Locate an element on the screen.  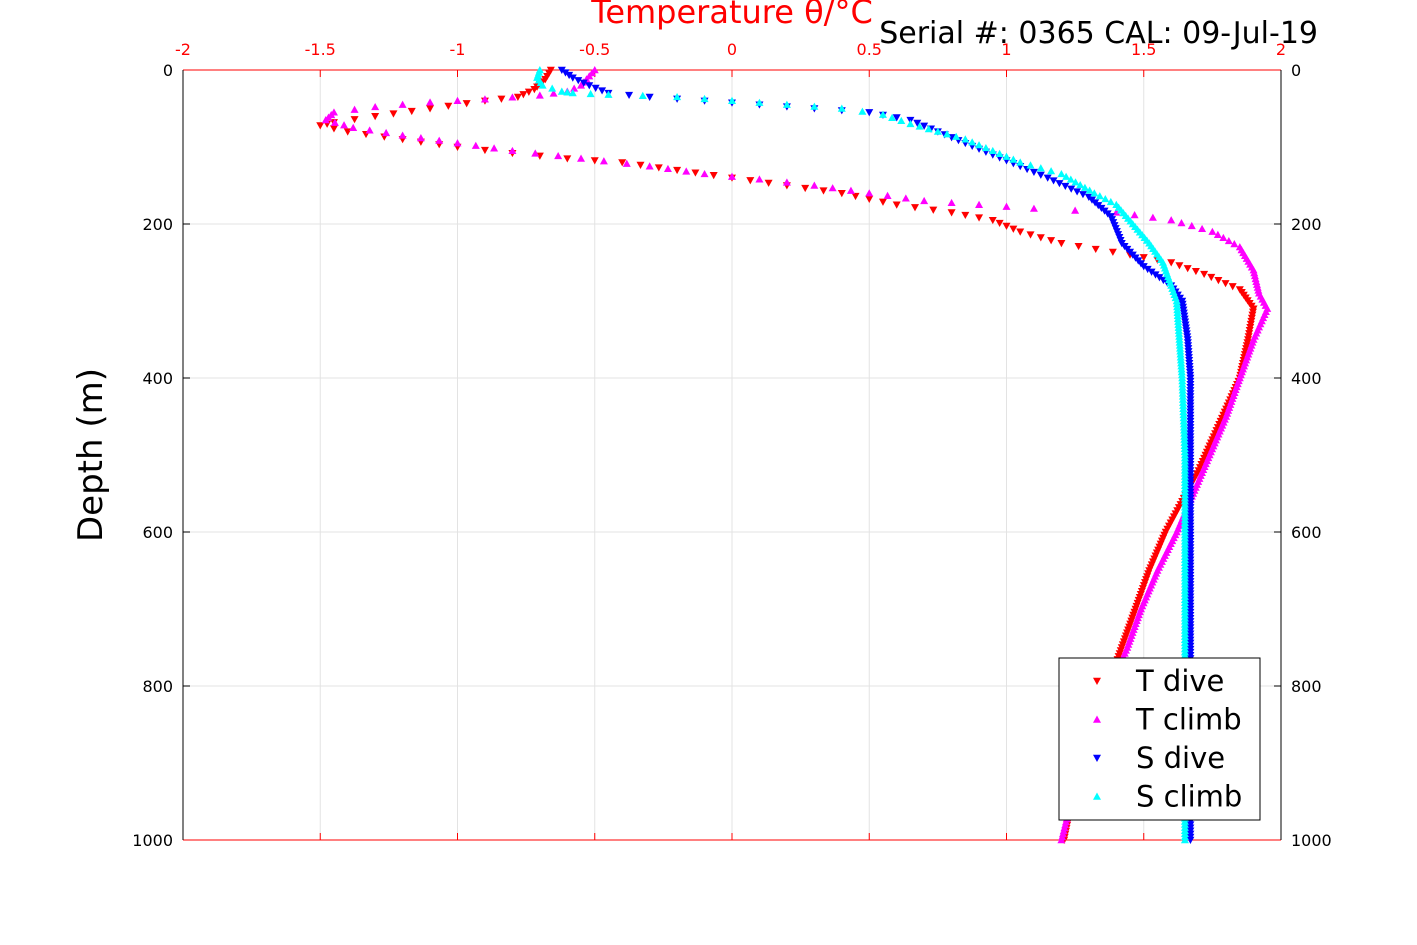
legend-box is located at coordinates (1159, 739).